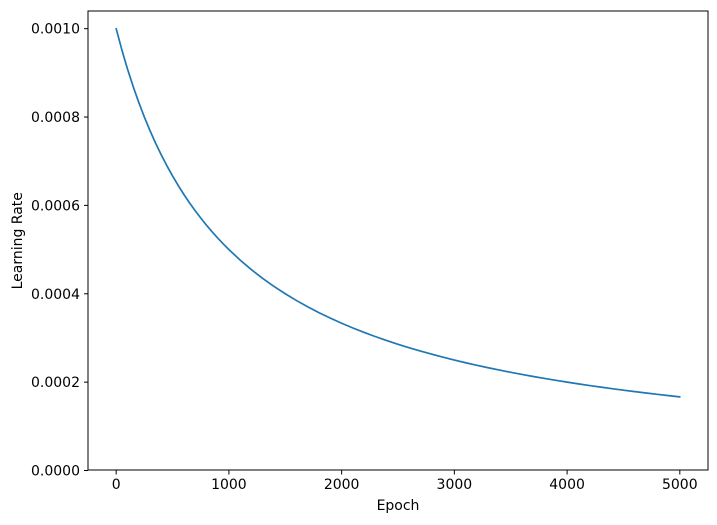  Describe the element at coordinates (55, 383) in the screenshot. I see `y-tick-label: 0.0002` at that location.